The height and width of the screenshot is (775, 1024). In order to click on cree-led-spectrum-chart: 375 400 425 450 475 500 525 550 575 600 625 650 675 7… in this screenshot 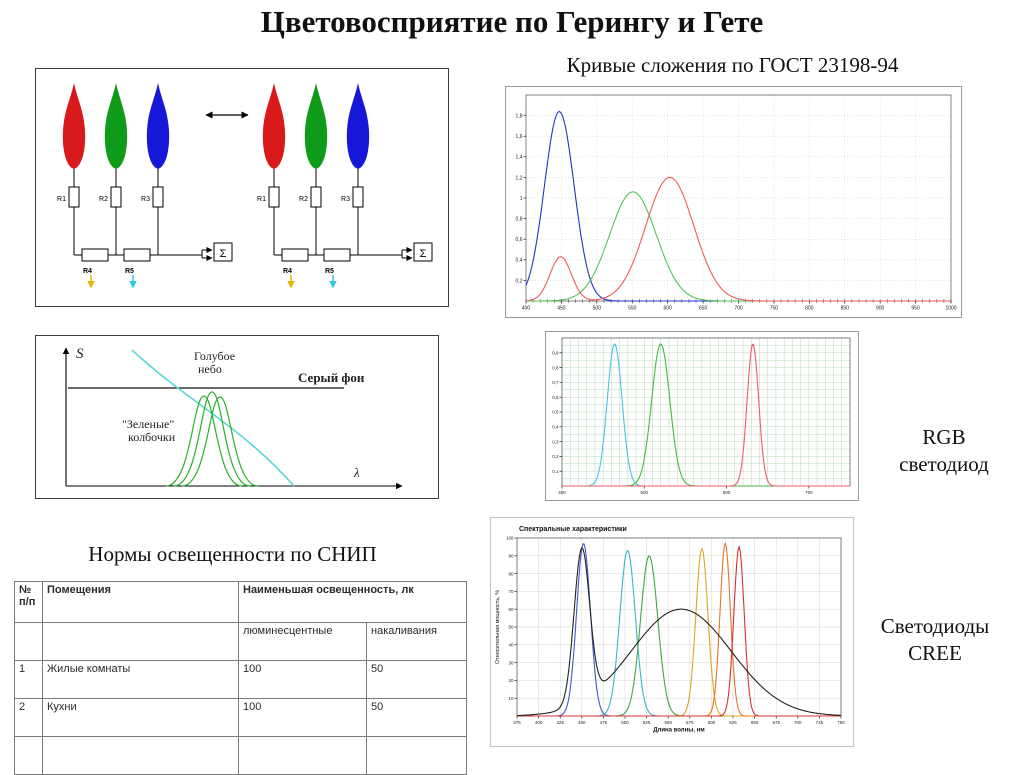, I will do `click(672, 632)`.